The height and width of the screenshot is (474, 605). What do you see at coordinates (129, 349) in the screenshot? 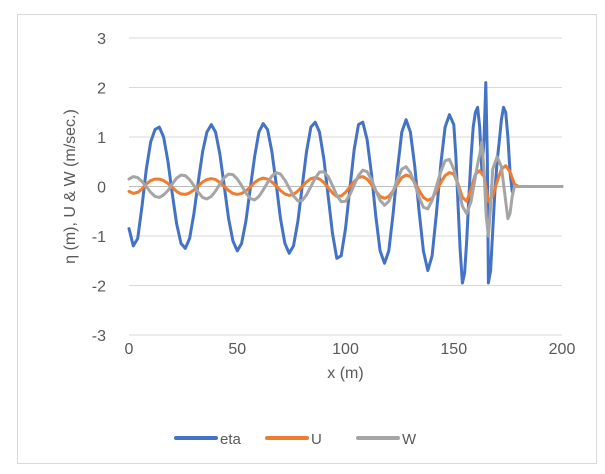
I see `x-tick-label: 0` at bounding box center [129, 349].